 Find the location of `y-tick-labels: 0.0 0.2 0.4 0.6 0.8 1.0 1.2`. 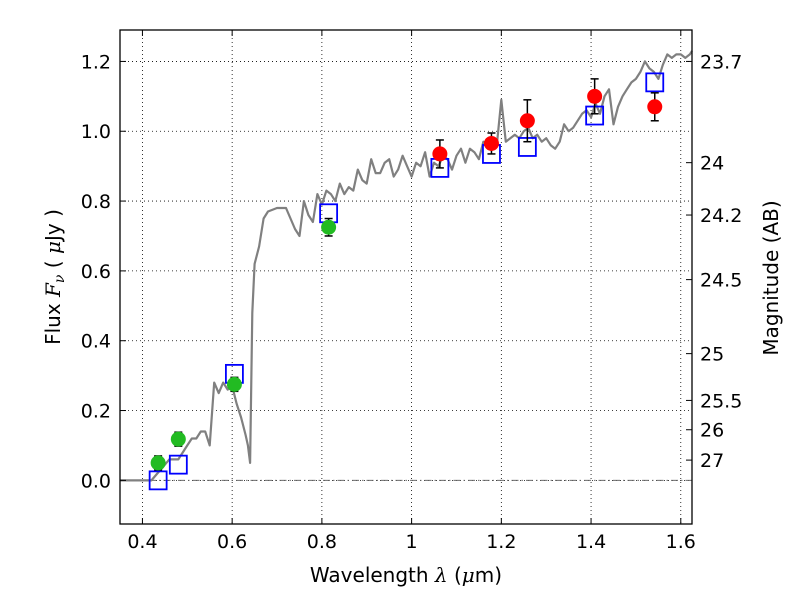

y-tick-labels: 0.0 0.2 0.4 0.6 0.8 1.0 1.2 is located at coordinates (96, 271).